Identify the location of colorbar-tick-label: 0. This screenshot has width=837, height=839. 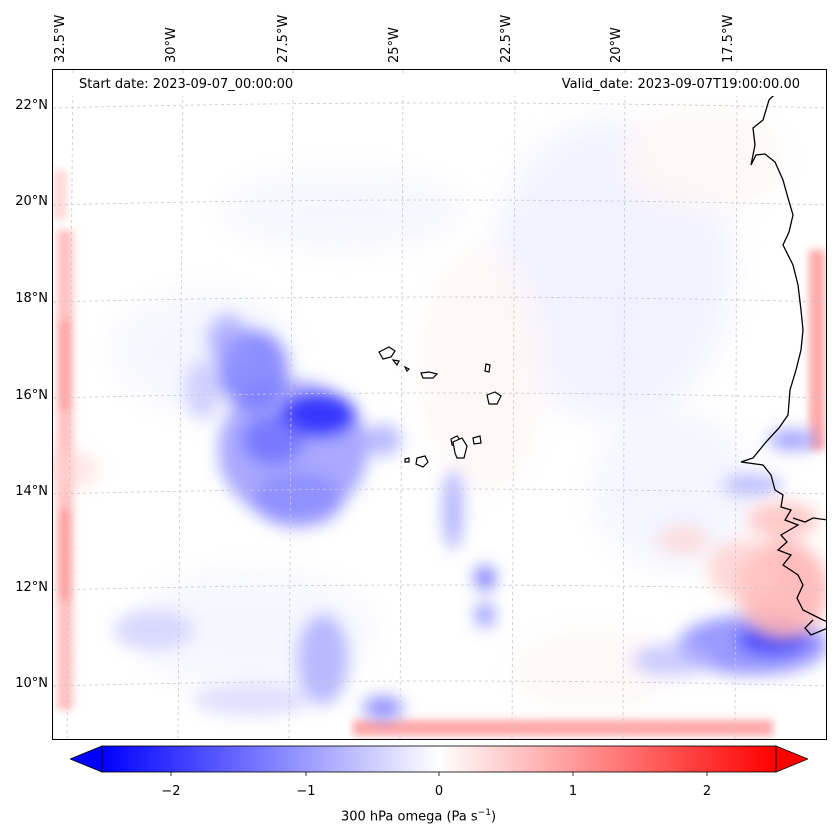
(439, 791).